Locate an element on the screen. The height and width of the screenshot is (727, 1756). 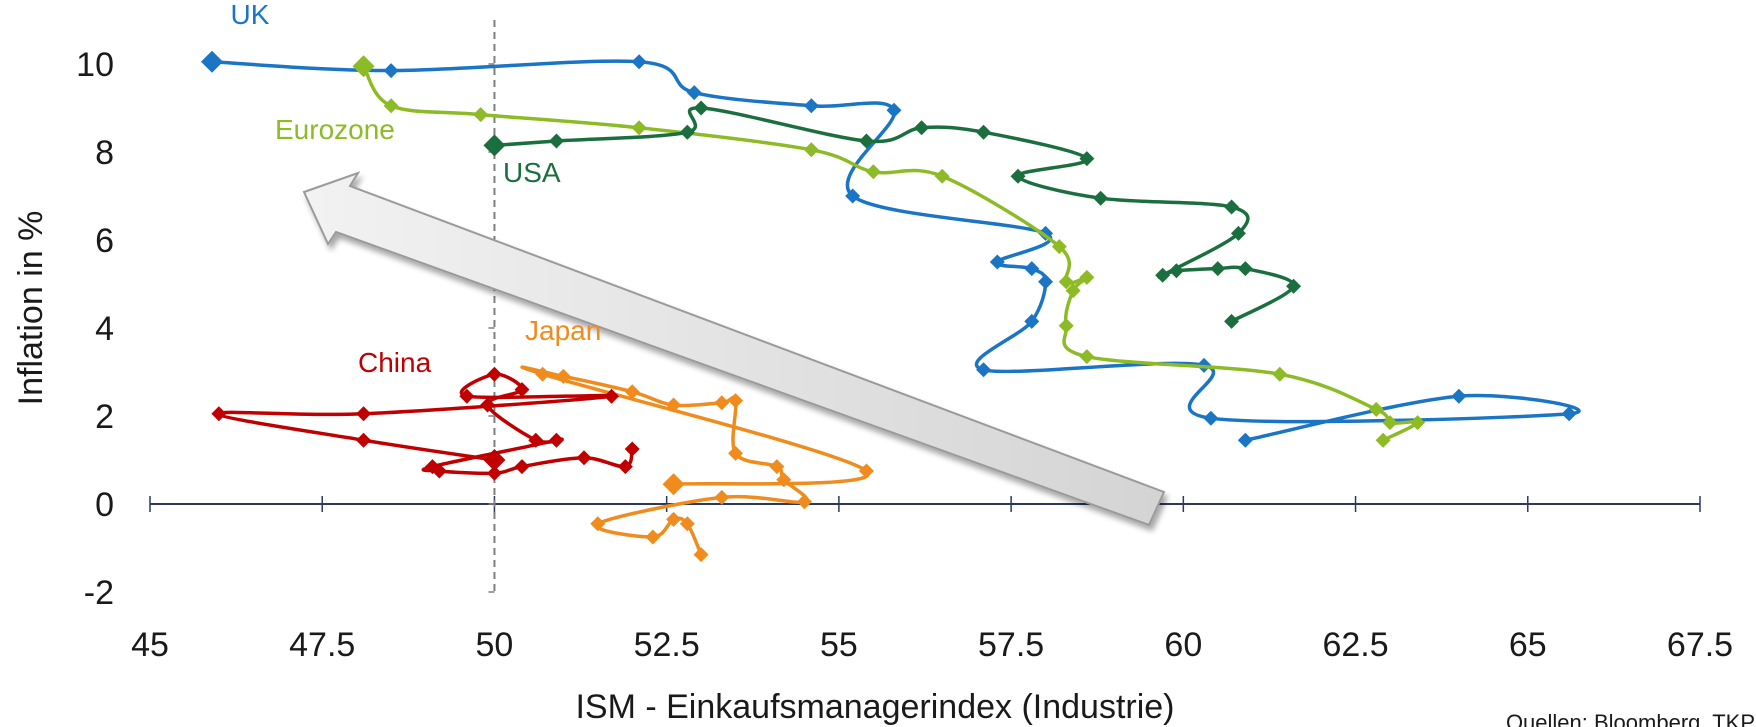
series-china is located at coordinates (425, 423).